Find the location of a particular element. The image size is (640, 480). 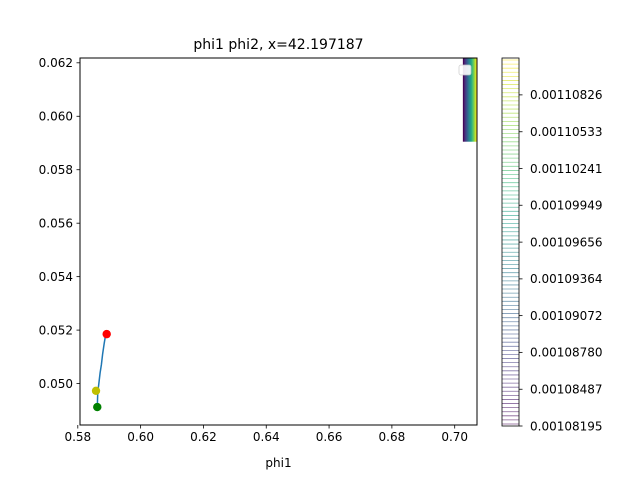

x-tick-label: 0.68 is located at coordinates (392, 437).